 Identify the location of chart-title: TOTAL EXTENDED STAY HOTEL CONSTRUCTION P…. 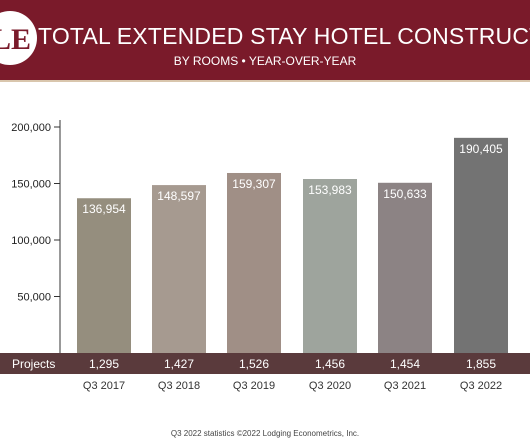
(284, 36).